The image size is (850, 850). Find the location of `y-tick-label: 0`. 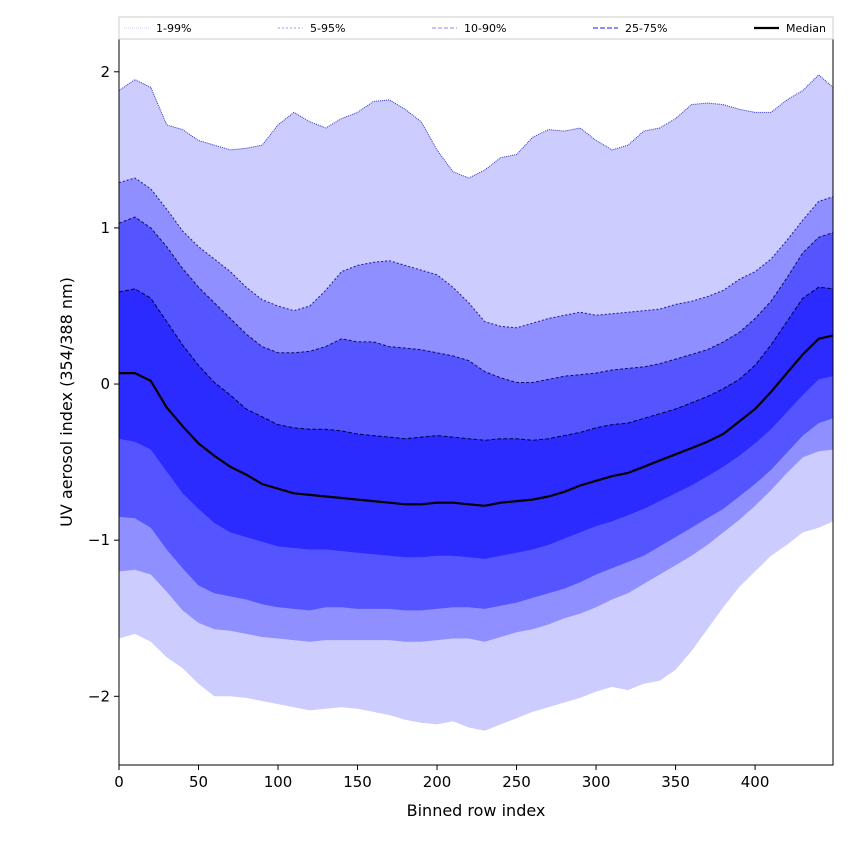

y-tick-label: 0 is located at coordinates (105, 384).